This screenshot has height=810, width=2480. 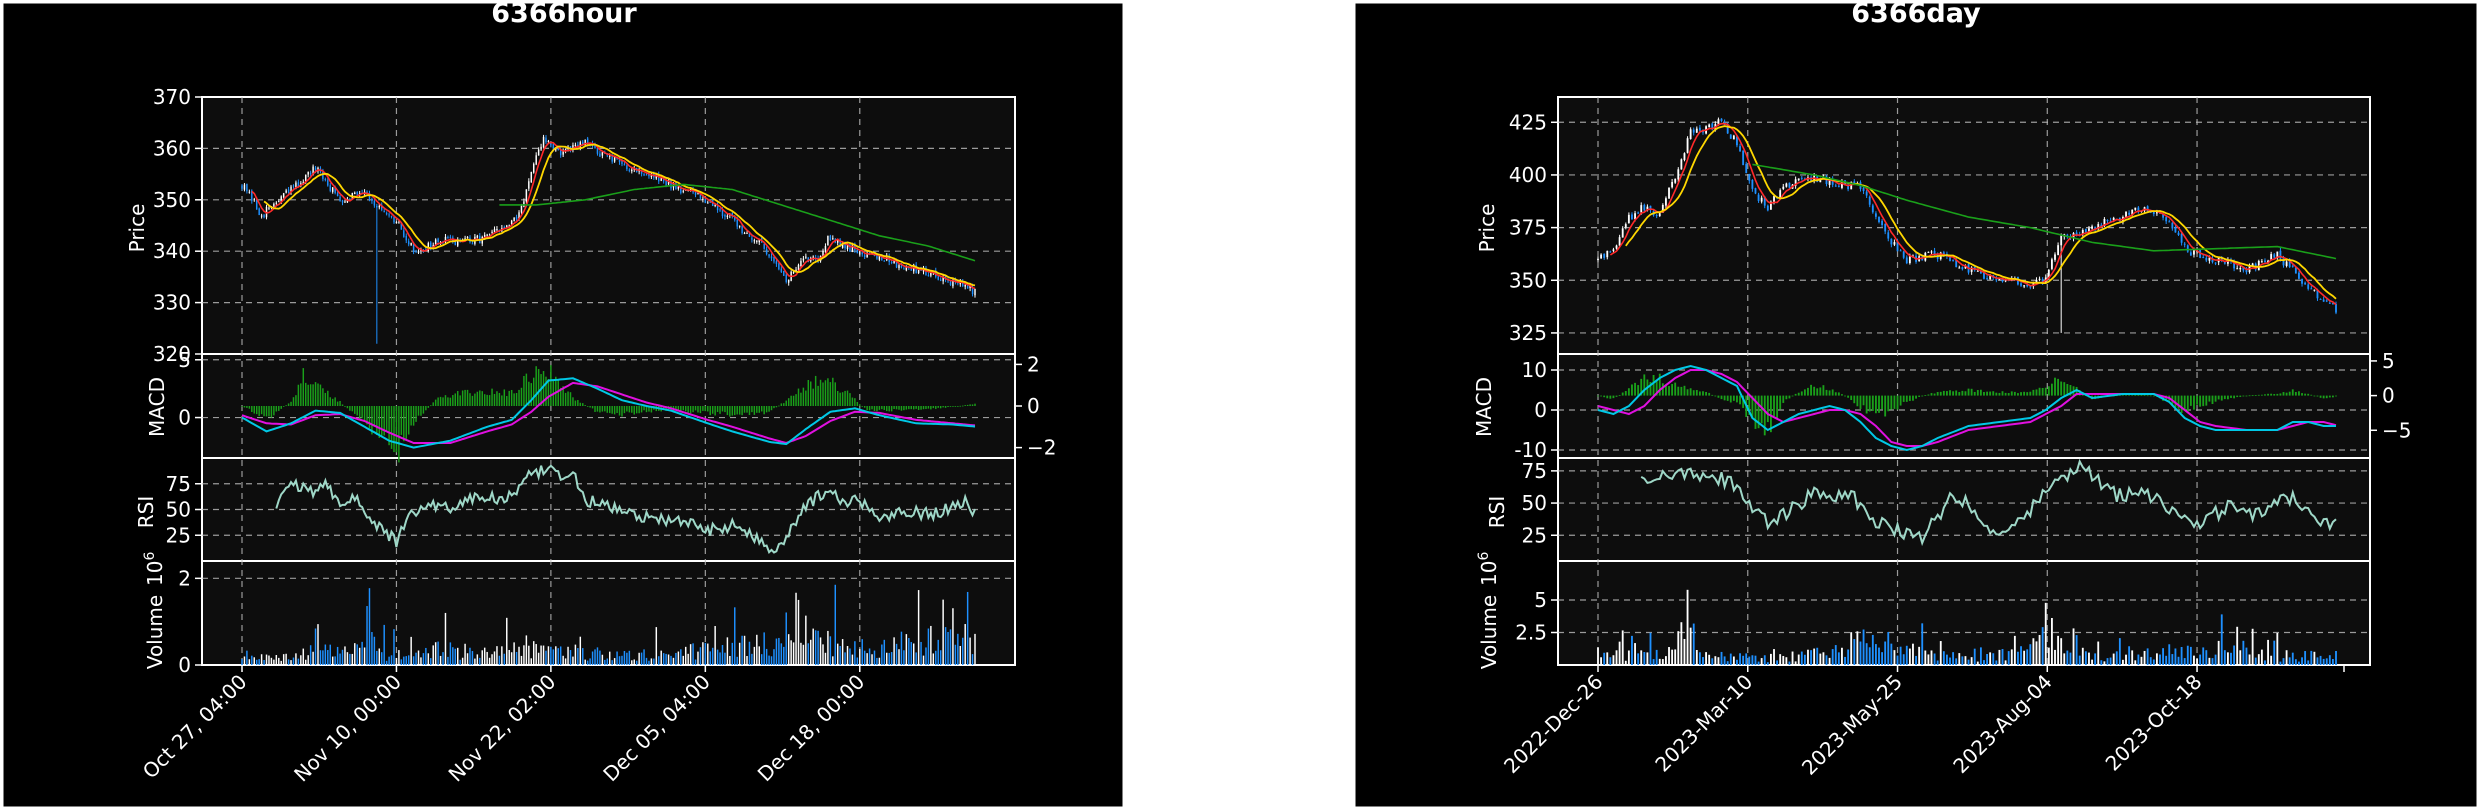 What do you see at coordinates (1988, 502) in the screenshot?
I see `rsi-series` at bounding box center [1988, 502].